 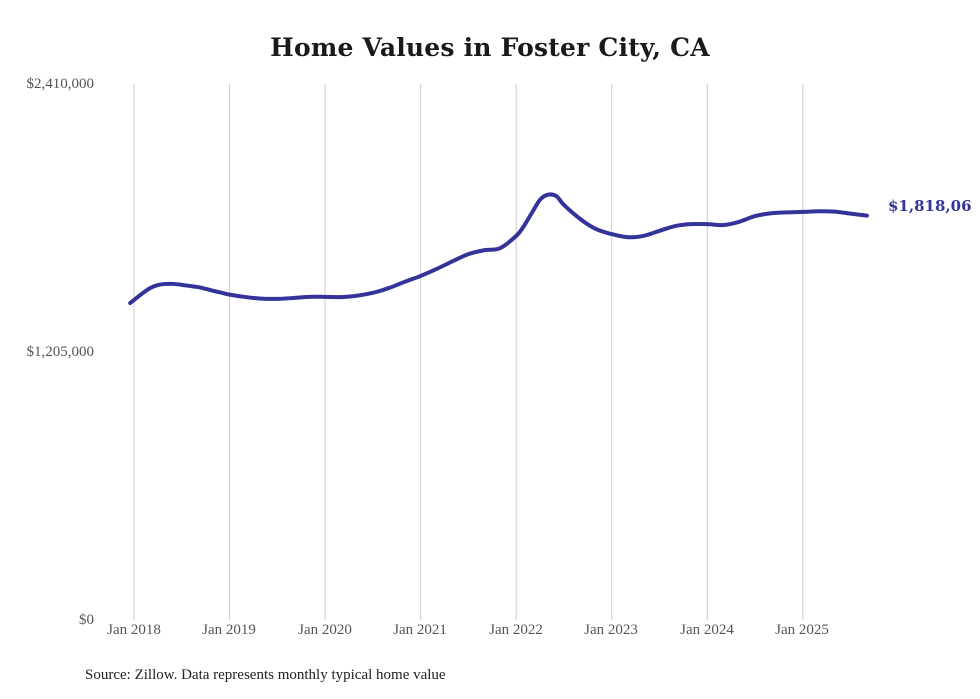 What do you see at coordinates (490, 47) in the screenshot?
I see `page-title: Home Values in Foster City, CA` at bounding box center [490, 47].